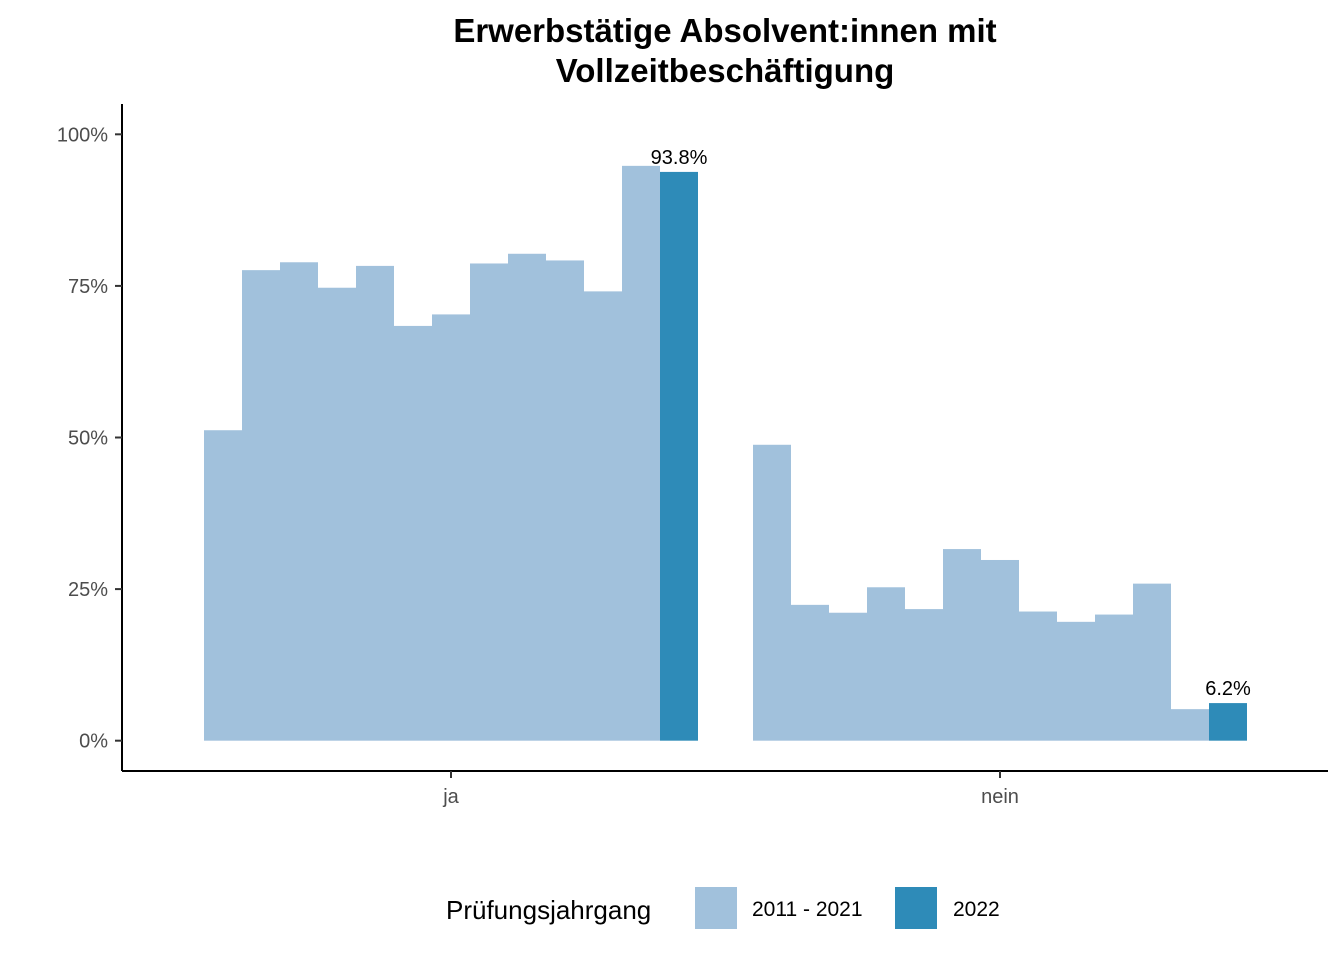 The image size is (1344, 965). What do you see at coordinates (1228, 689) in the screenshot?
I see `data-label-nein: 6.2%` at bounding box center [1228, 689].